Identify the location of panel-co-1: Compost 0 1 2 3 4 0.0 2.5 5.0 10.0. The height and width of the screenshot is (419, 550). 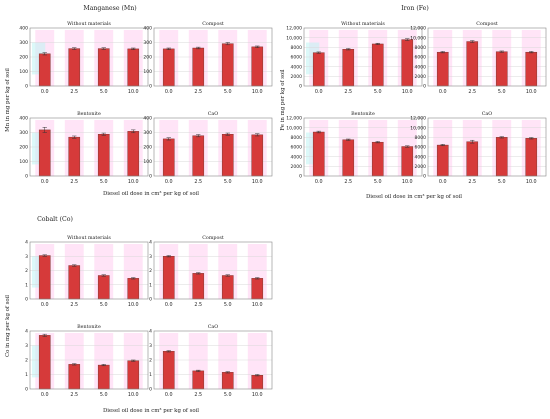
(211, 271).